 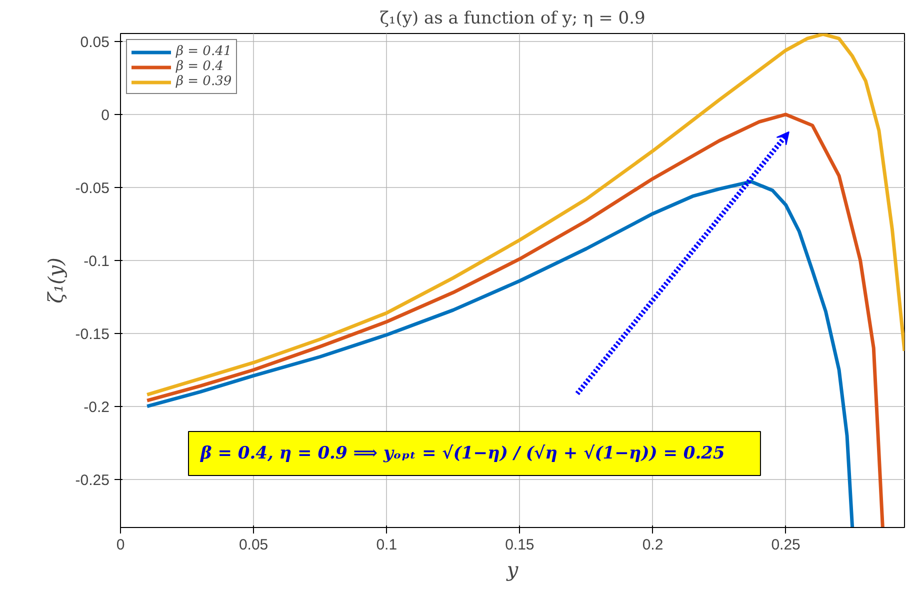 What do you see at coordinates (462, 454) in the screenshot?
I see `annotation: β = 0.4, η = 0.9 ⟹ yₒₚₜ = √(1−η) / (√η + √(1−η)) = 0.25` at bounding box center [462, 454].